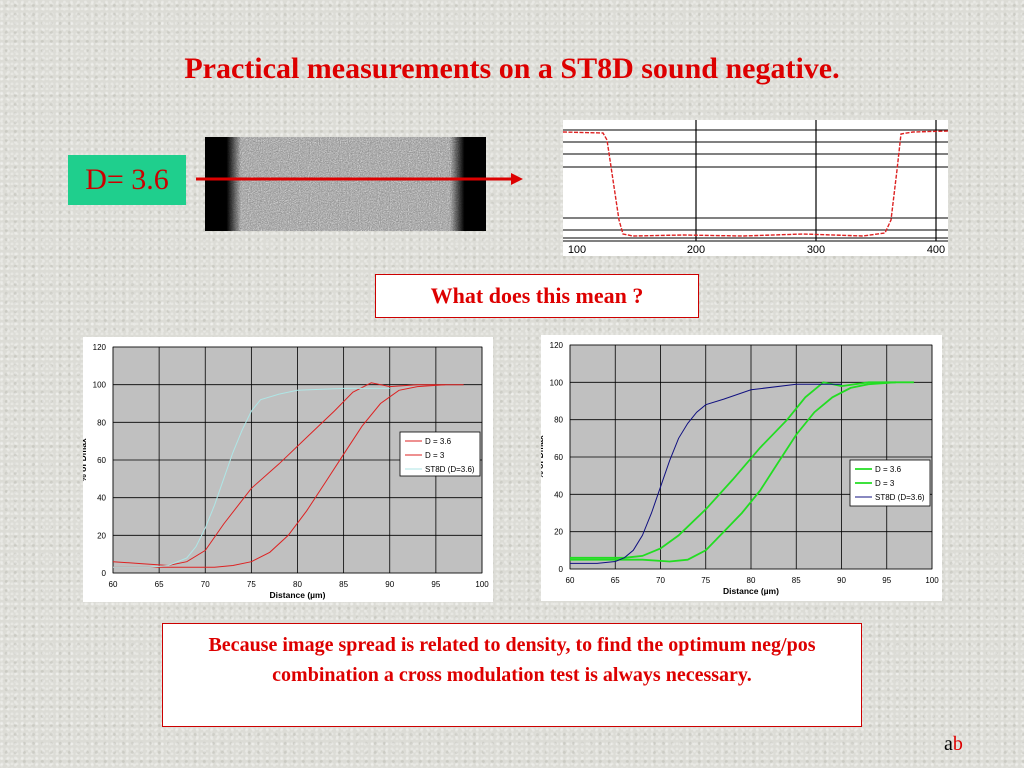 Image resolution: width=1024 pixels, height=768 pixels. Describe the element at coordinates (816, 250) in the screenshot. I see `profile-x-tick-label: 300` at that location.